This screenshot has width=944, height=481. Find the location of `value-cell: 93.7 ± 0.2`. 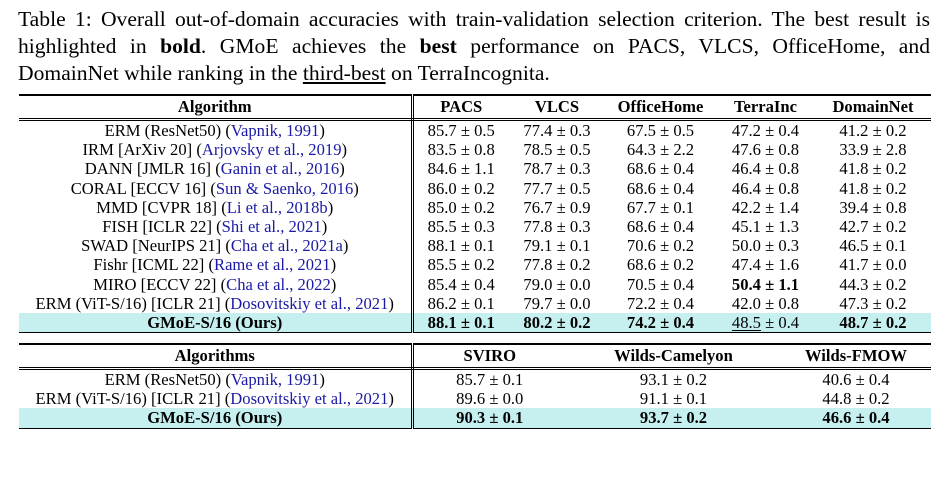

value-cell: 93.7 ± 0.2 is located at coordinates (673, 418).